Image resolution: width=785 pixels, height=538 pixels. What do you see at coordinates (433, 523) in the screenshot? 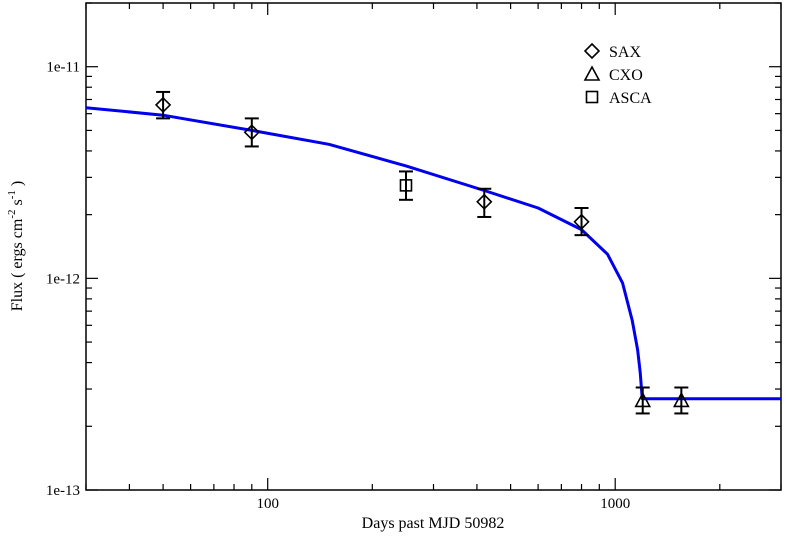
I see `x-axis-title: Days past MJD 50982` at bounding box center [433, 523].